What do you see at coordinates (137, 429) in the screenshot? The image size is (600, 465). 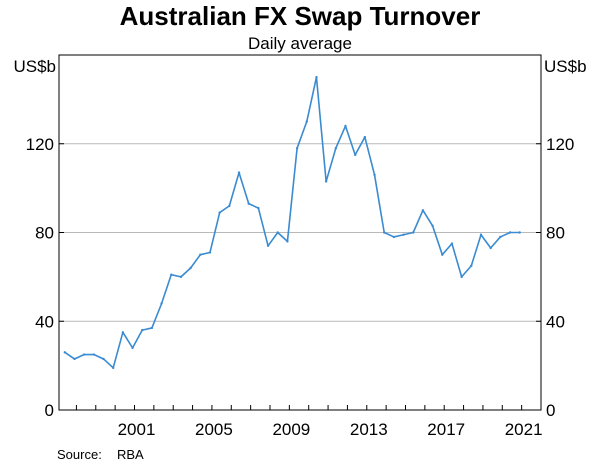 I see `x-tick-label-2001: 2001` at bounding box center [137, 429].